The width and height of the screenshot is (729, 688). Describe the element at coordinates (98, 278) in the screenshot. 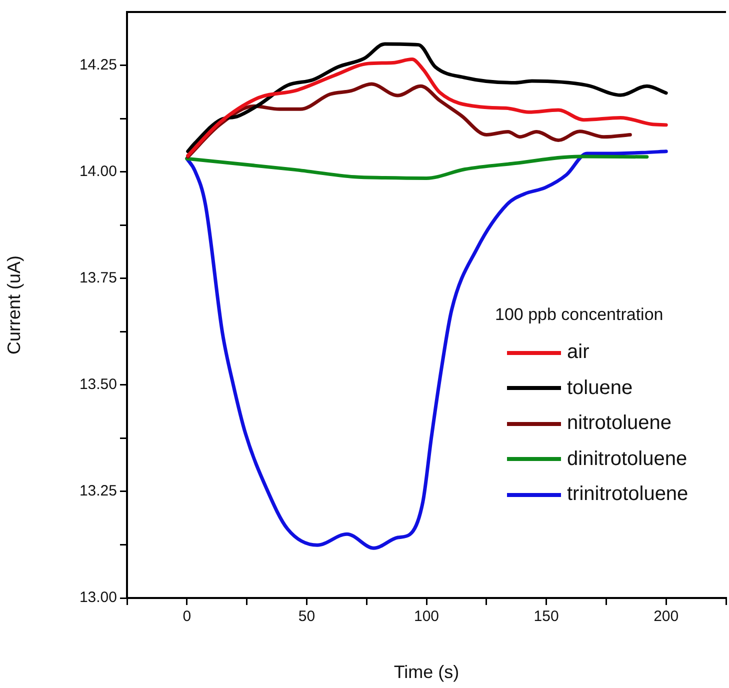

I see `y-tick-label: 13.75` at that location.